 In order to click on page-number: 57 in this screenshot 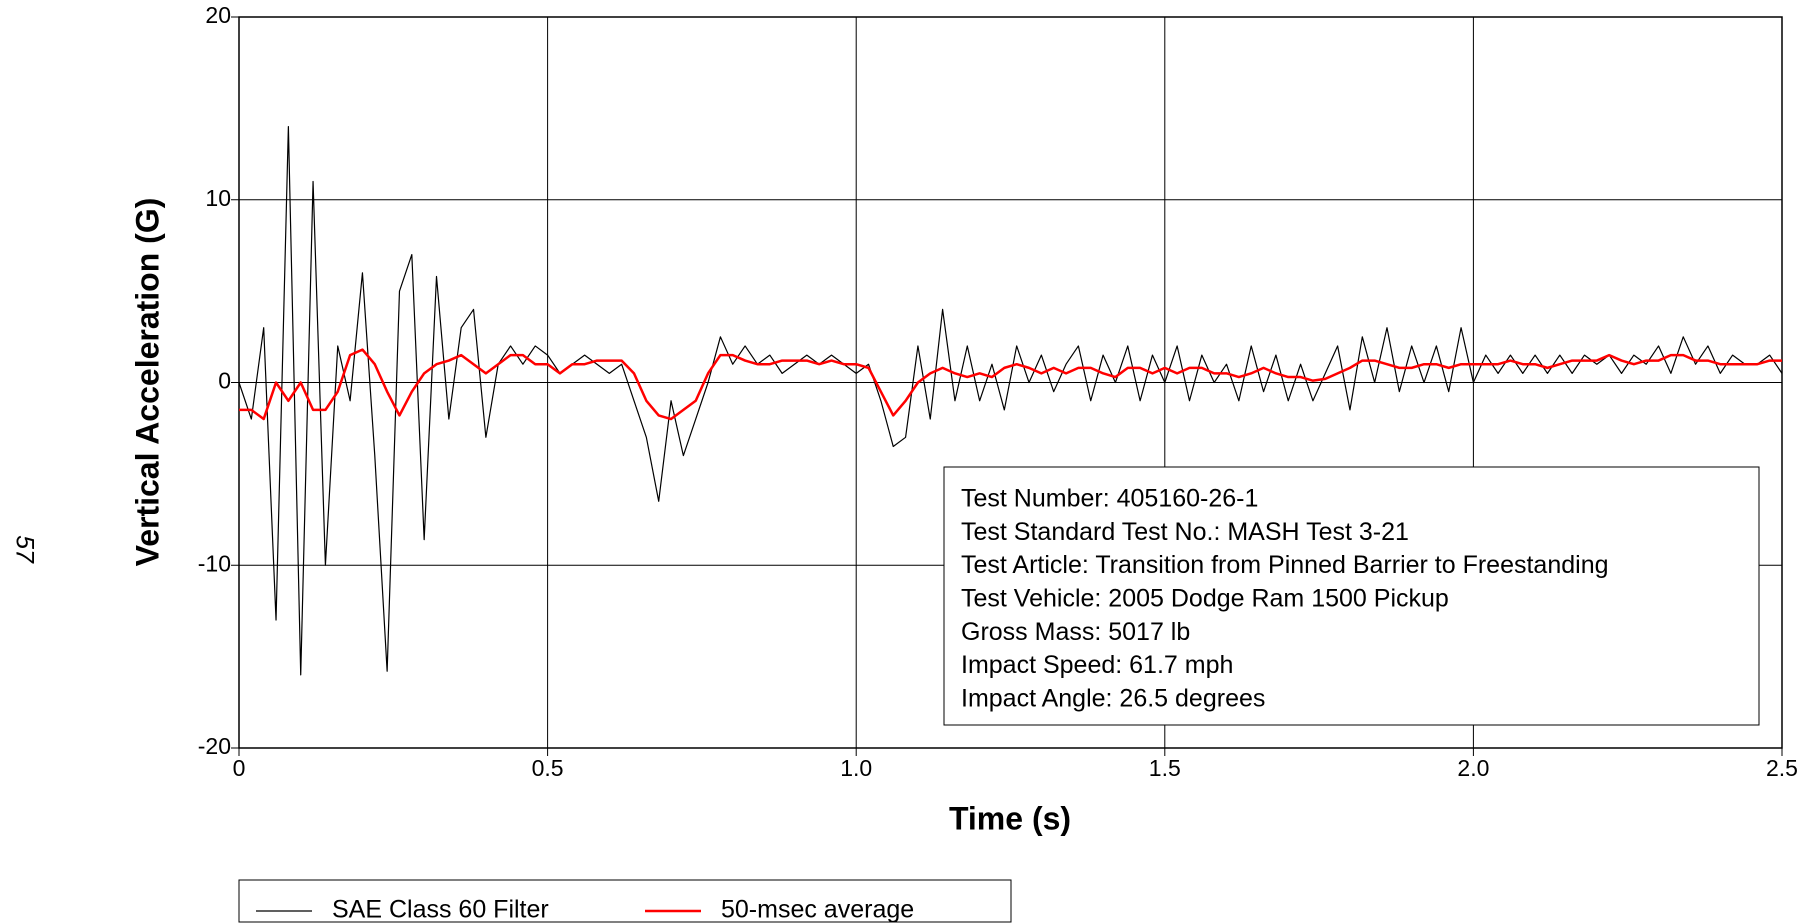, I will do `click(24, 549)`.